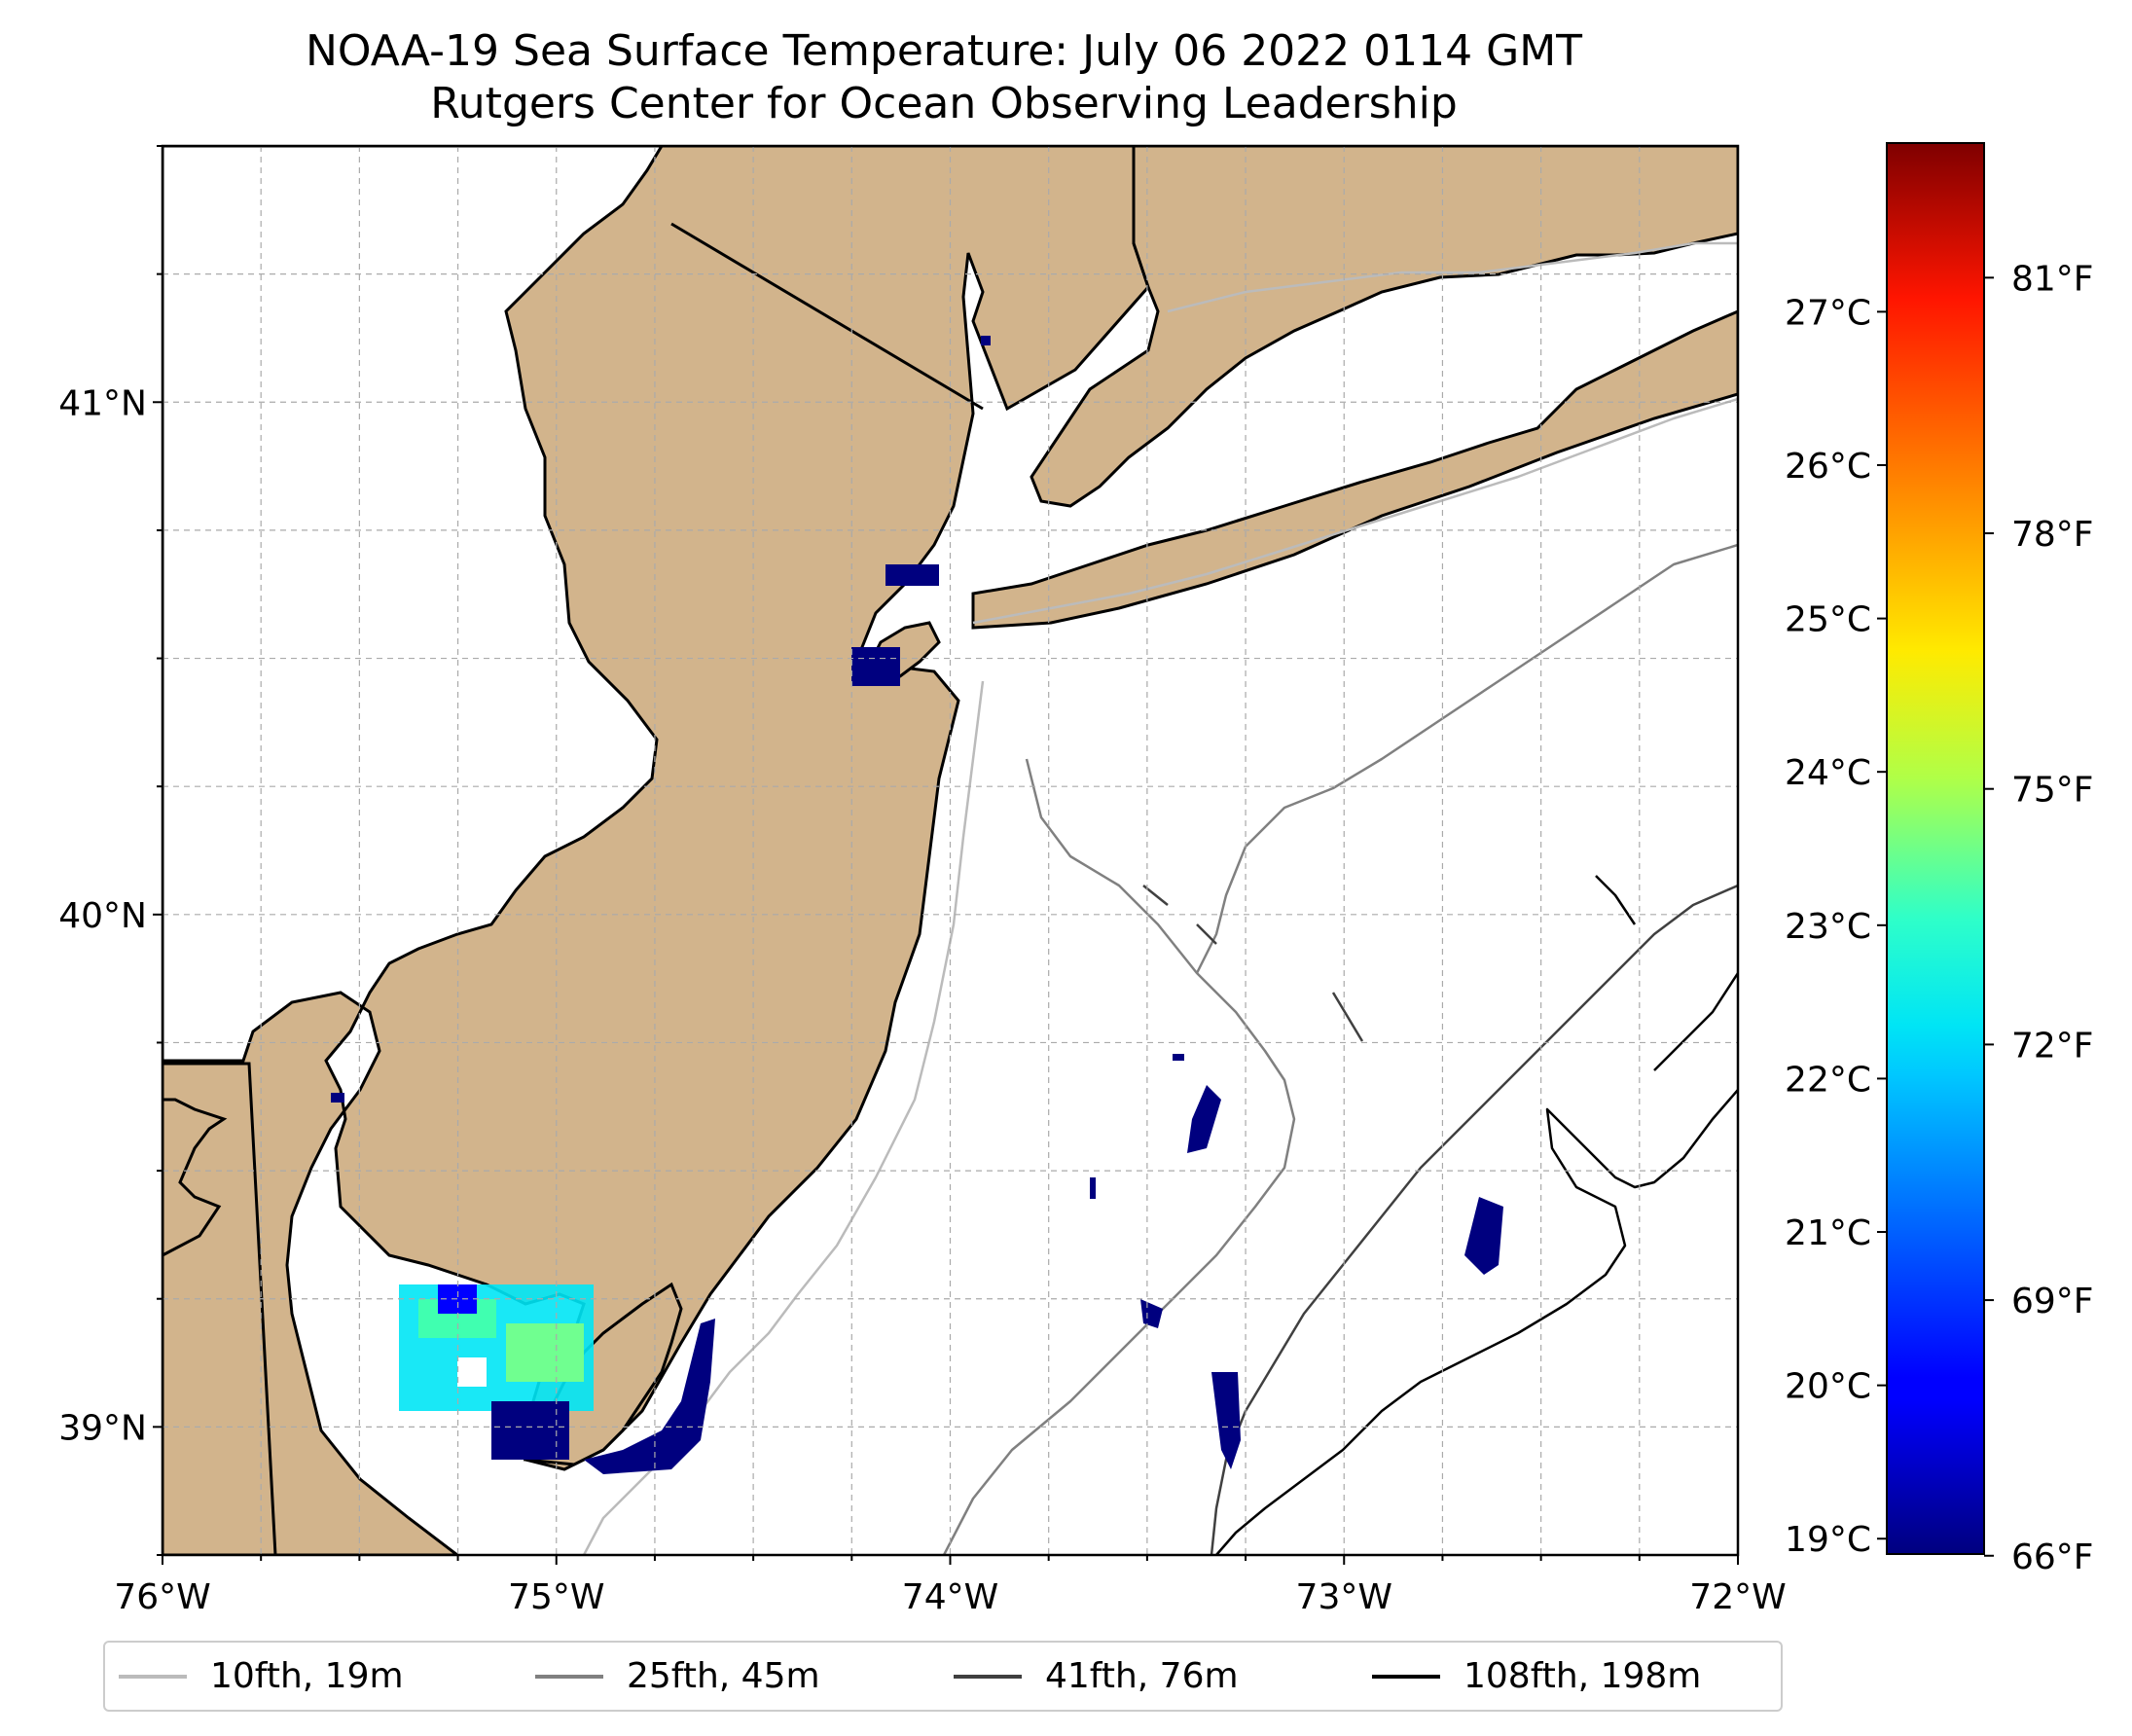 Image resolution: width=2132 pixels, height=1736 pixels. What do you see at coordinates (1583, 1676) in the screenshot?
I see `legend-label: 108fth, 198m` at bounding box center [1583, 1676].